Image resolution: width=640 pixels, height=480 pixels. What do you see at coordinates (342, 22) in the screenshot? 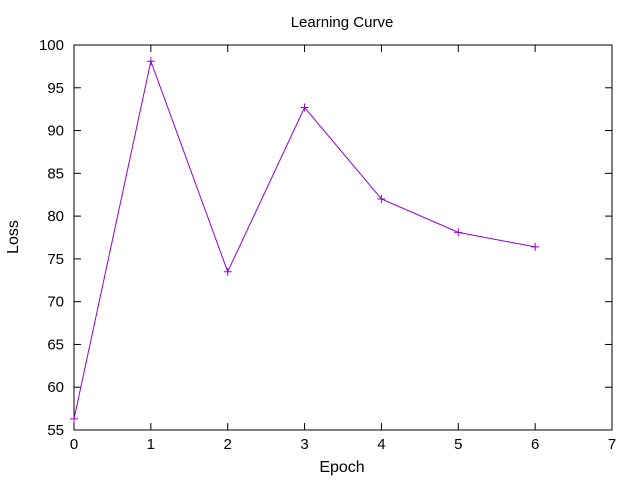
I see `chart-title: Learning Curve` at bounding box center [342, 22].